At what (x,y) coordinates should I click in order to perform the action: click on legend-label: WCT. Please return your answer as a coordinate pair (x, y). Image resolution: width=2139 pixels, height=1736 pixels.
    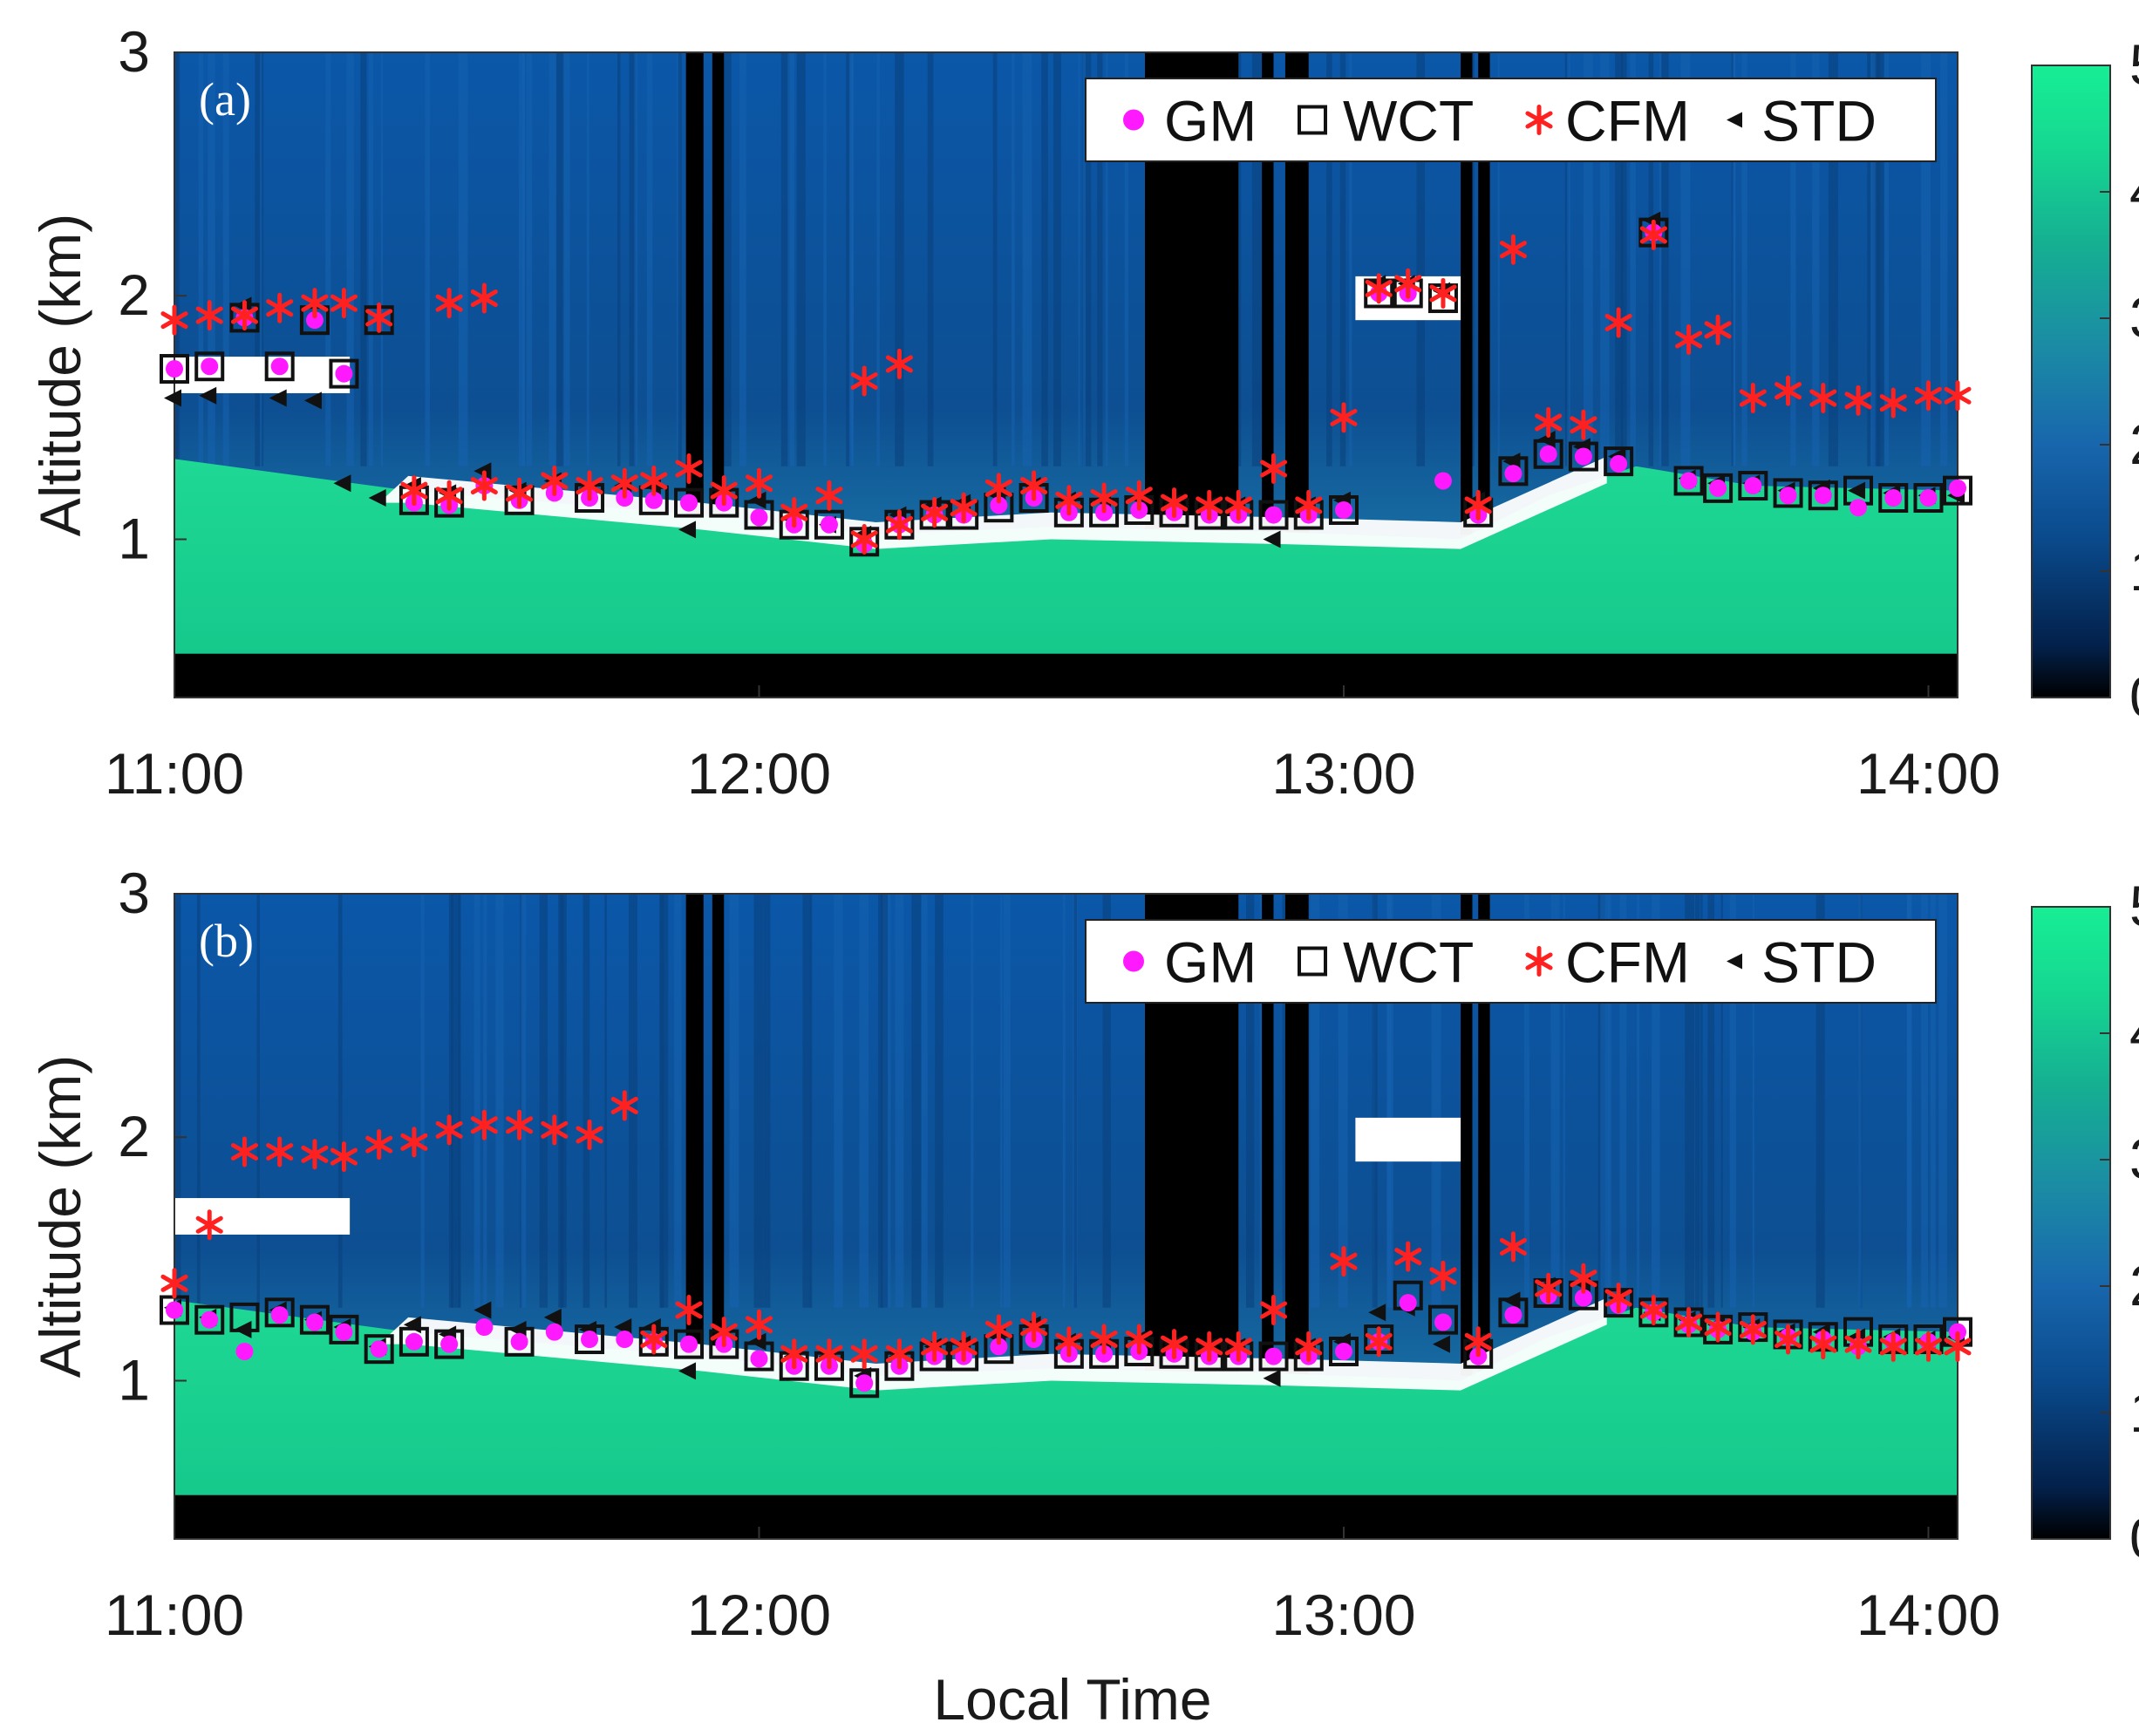
    Looking at the image, I should click on (1408, 963).